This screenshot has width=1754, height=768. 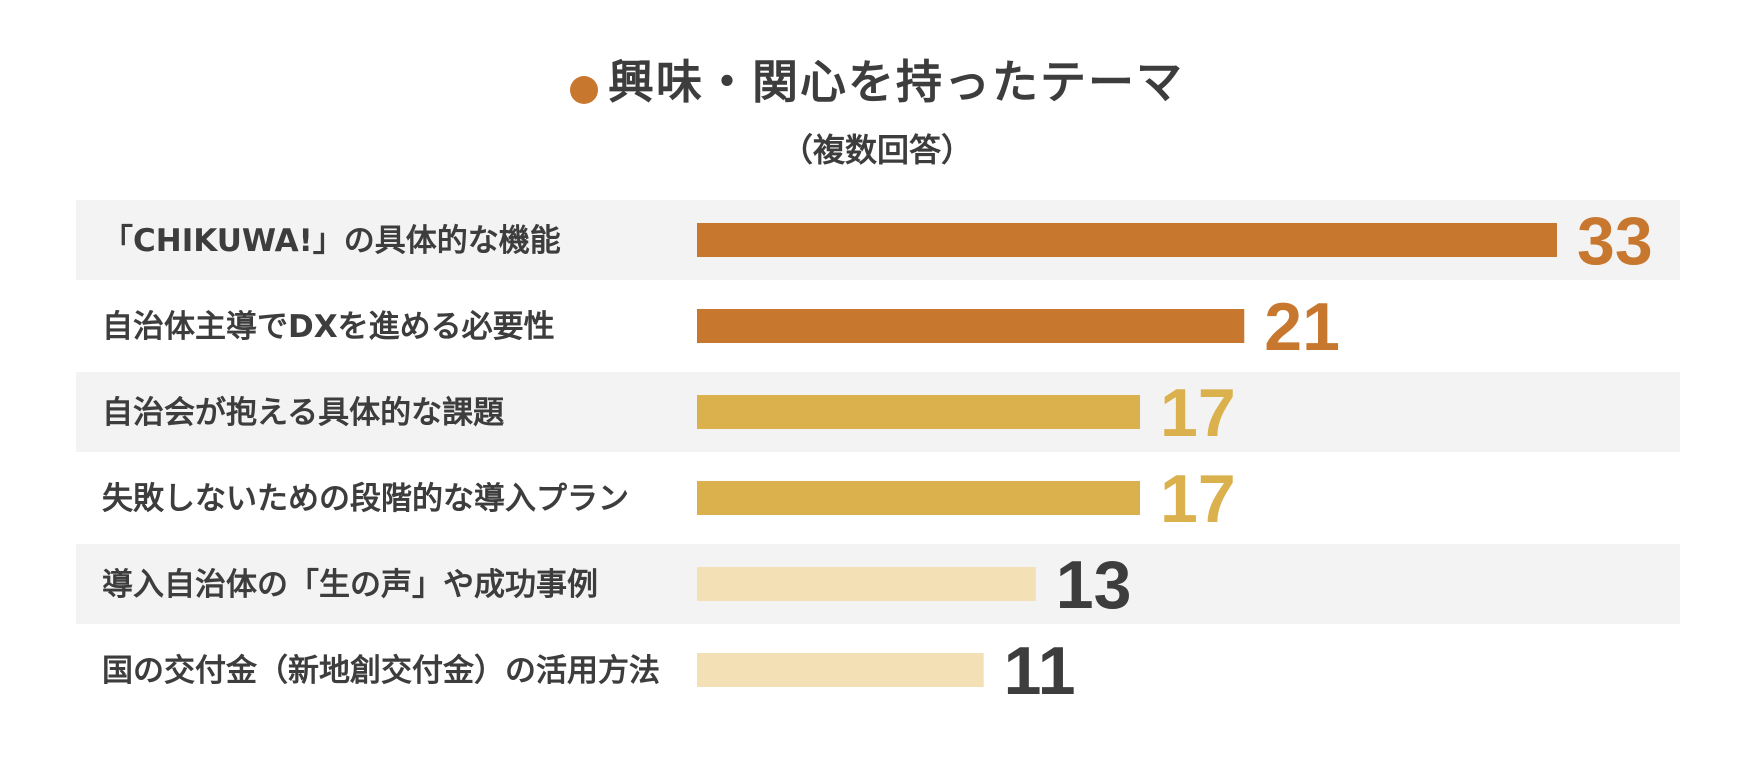 What do you see at coordinates (303, 413) in the screenshot?
I see `category-label: 自治会が抱える具体的な課題` at bounding box center [303, 413].